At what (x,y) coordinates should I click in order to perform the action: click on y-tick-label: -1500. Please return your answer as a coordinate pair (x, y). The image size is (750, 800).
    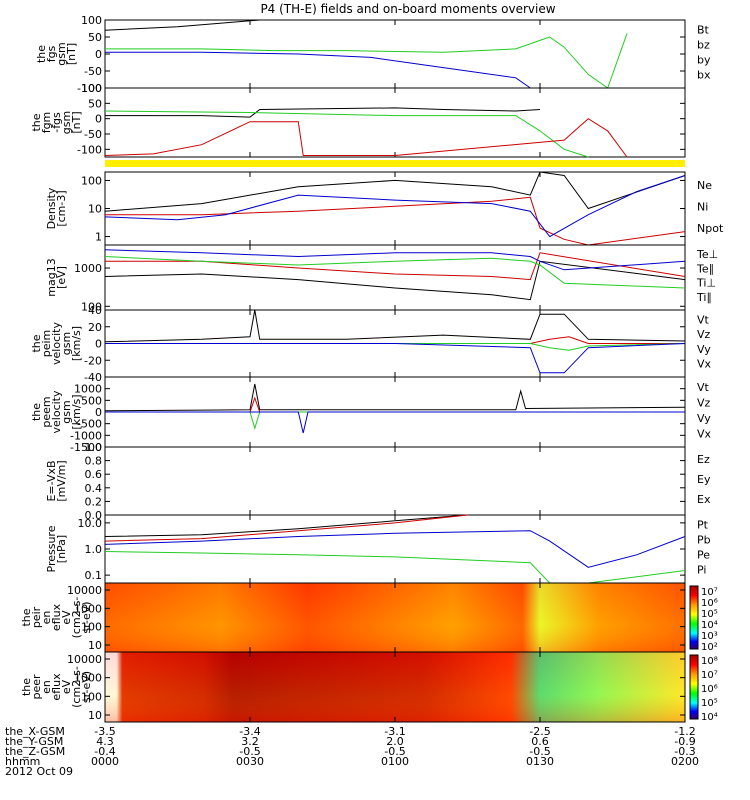
    Looking at the image, I should click on (86, 447).